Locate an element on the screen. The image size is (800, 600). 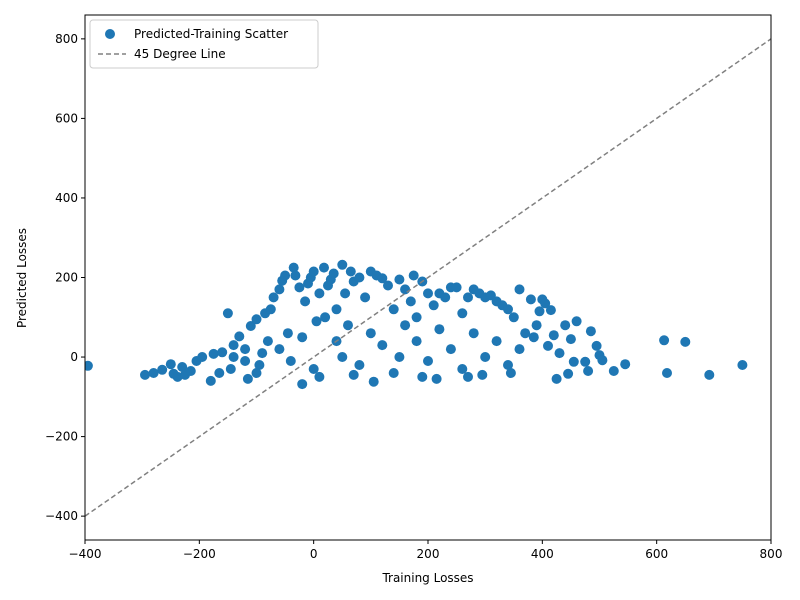
y-tick-label: 600 is located at coordinates (66, 118).